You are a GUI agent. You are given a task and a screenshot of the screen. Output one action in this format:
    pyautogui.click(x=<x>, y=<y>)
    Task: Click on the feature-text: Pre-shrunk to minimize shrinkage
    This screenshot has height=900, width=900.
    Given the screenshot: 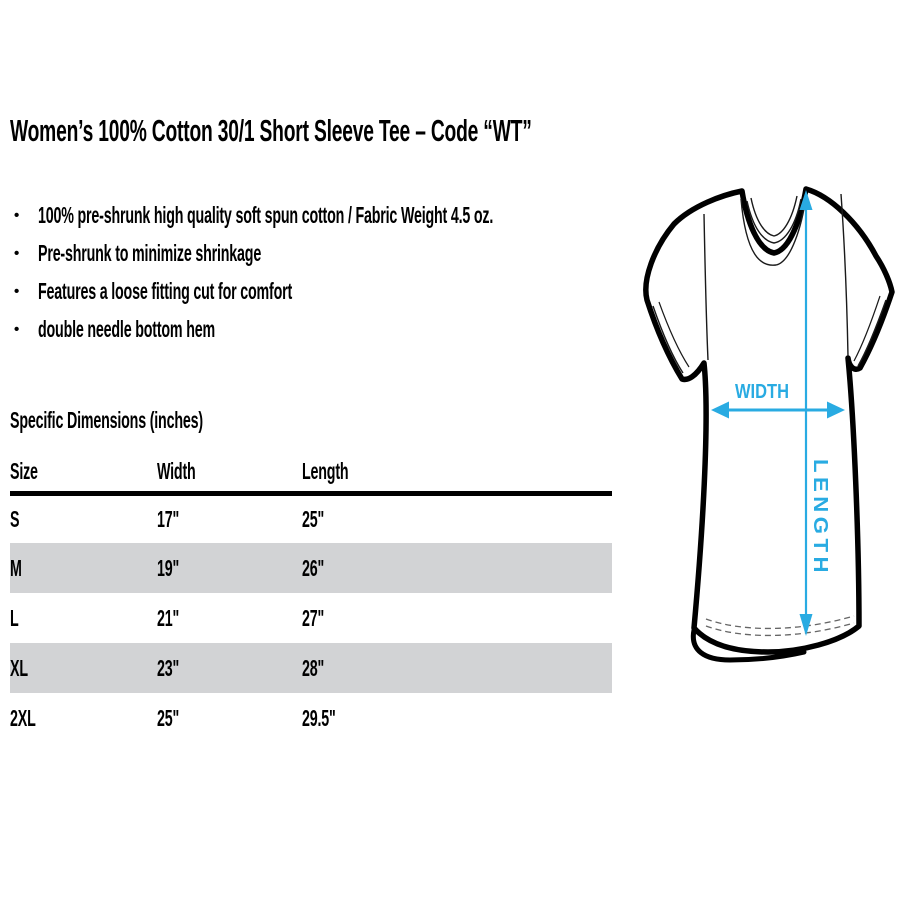 What is the action you would take?
    pyautogui.click(x=150, y=252)
    